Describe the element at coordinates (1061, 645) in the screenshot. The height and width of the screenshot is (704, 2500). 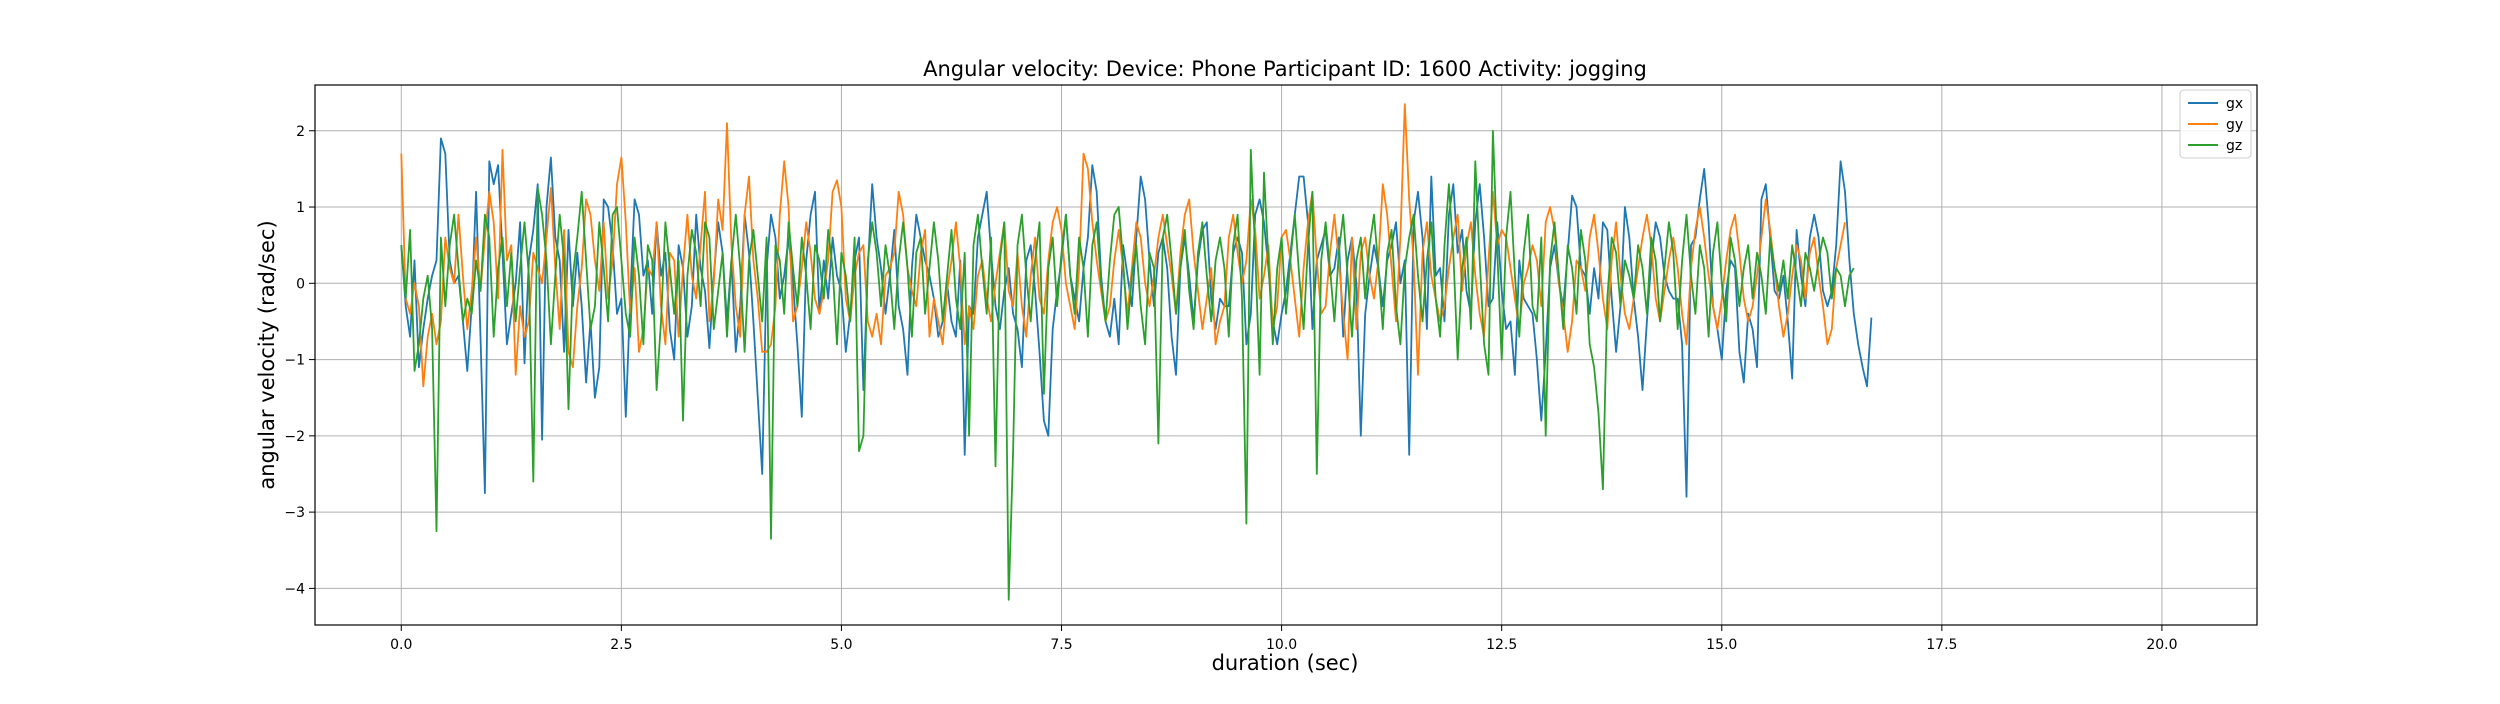
I see `x-tick-label: 7.5` at that location.